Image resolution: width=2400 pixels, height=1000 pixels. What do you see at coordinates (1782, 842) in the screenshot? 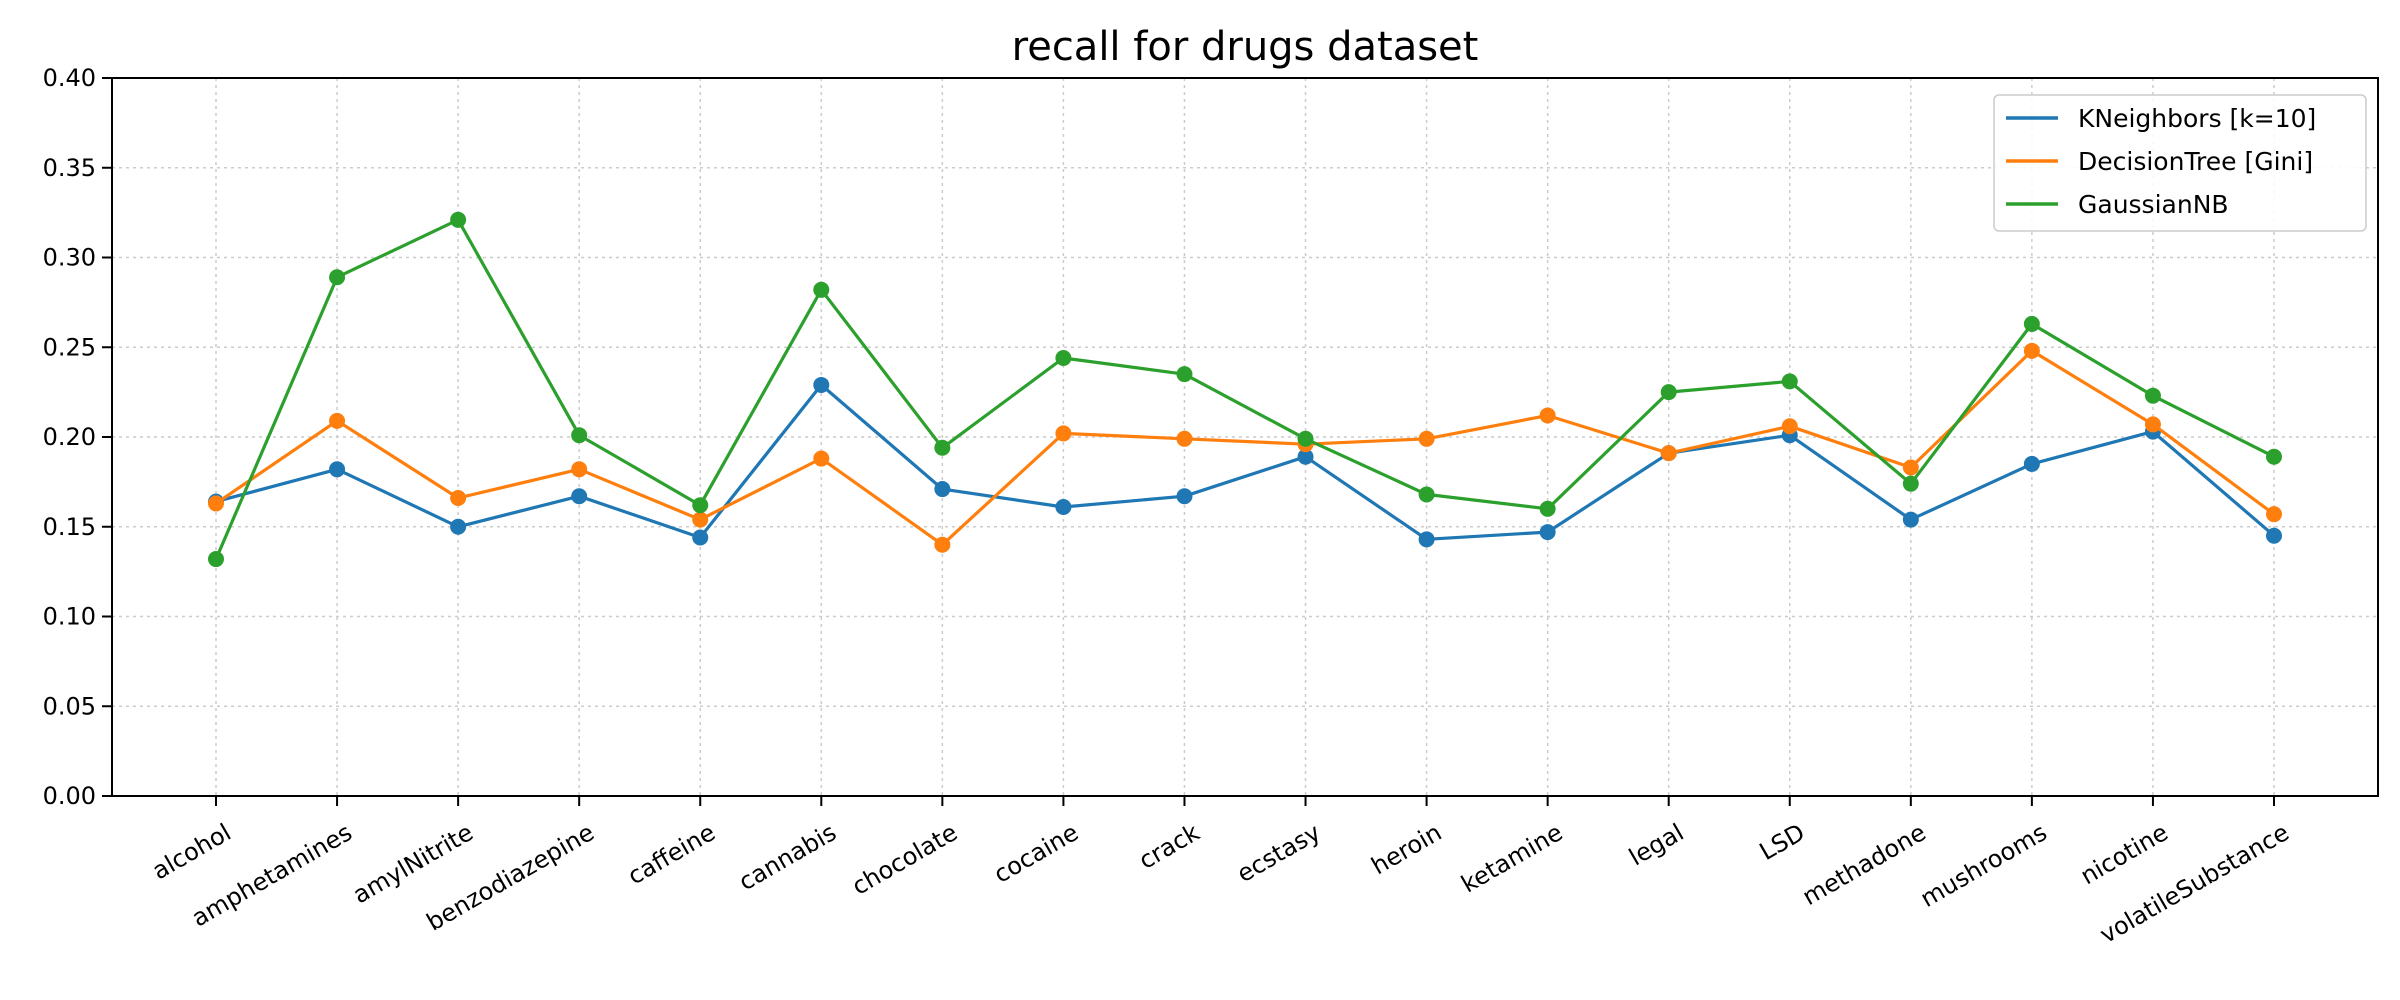
I see `x-tick-label: LSD` at bounding box center [1782, 842].